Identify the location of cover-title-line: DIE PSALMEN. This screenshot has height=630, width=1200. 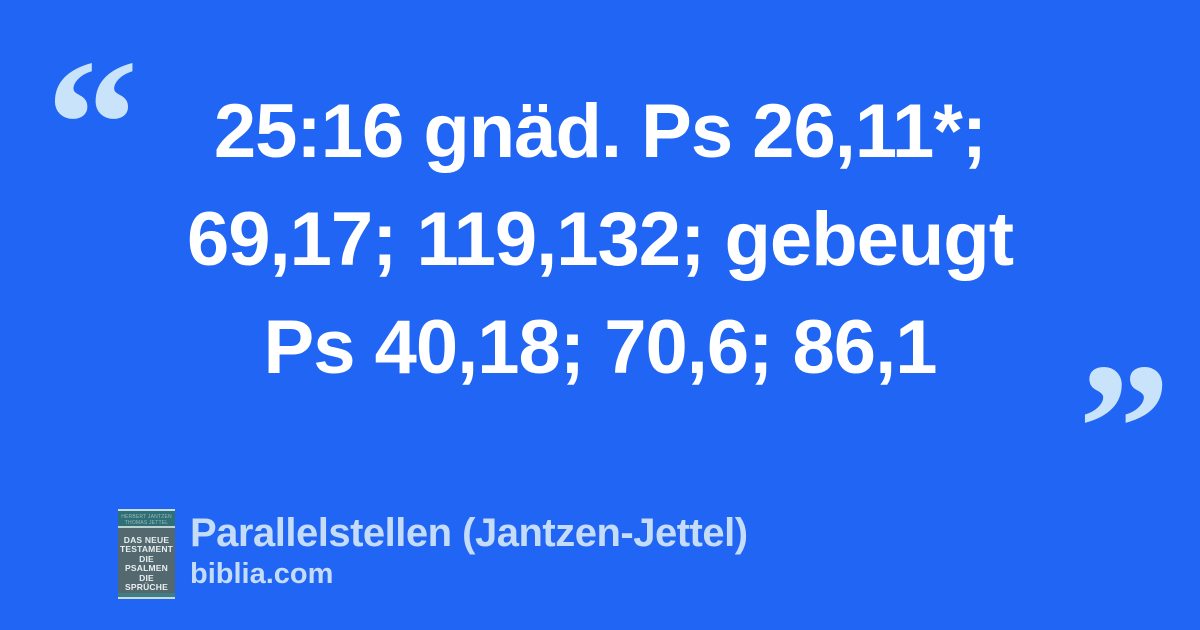
(146, 563).